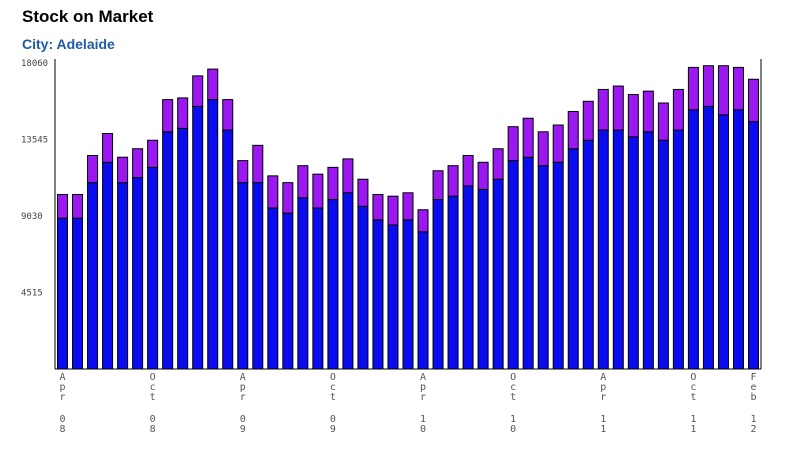  I want to click on y-tick-label: 13545, so click(34, 141).